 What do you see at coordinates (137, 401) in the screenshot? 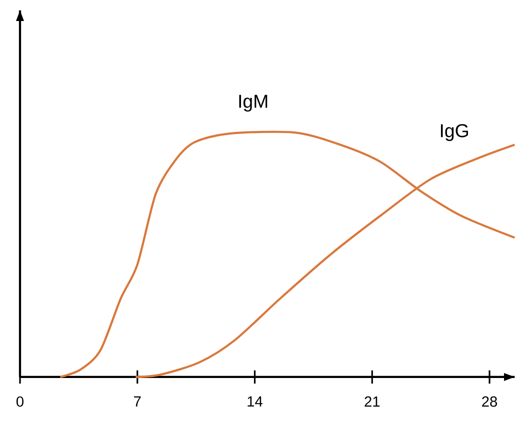
I see `x-tick-label: 7` at bounding box center [137, 401].